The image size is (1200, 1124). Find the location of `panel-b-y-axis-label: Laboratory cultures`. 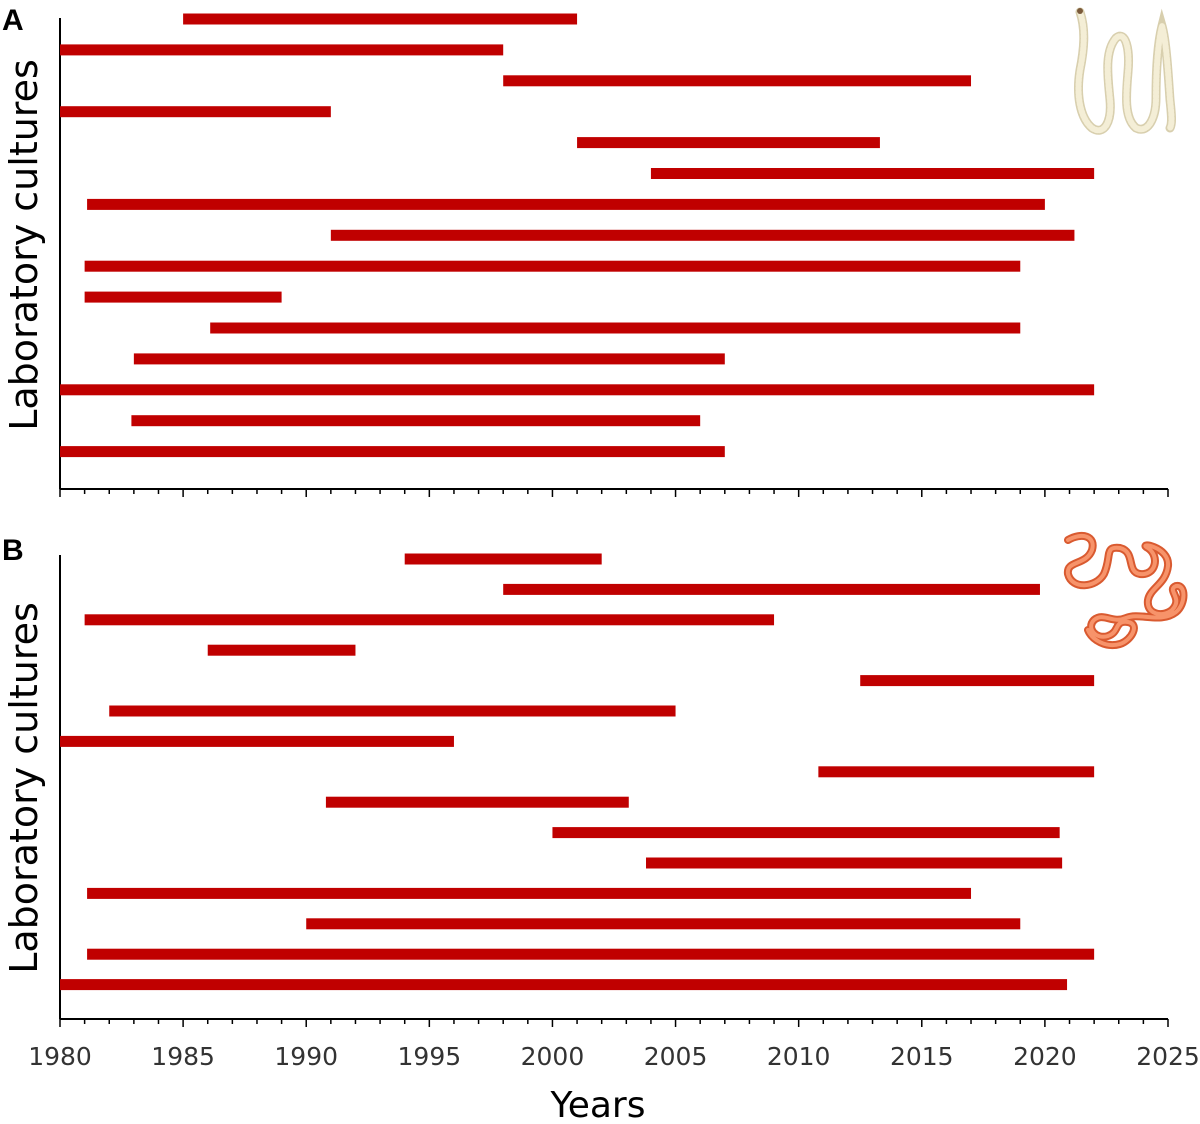

panel-b-y-axis-label: Laboratory cultures is located at coordinates (24, 788).